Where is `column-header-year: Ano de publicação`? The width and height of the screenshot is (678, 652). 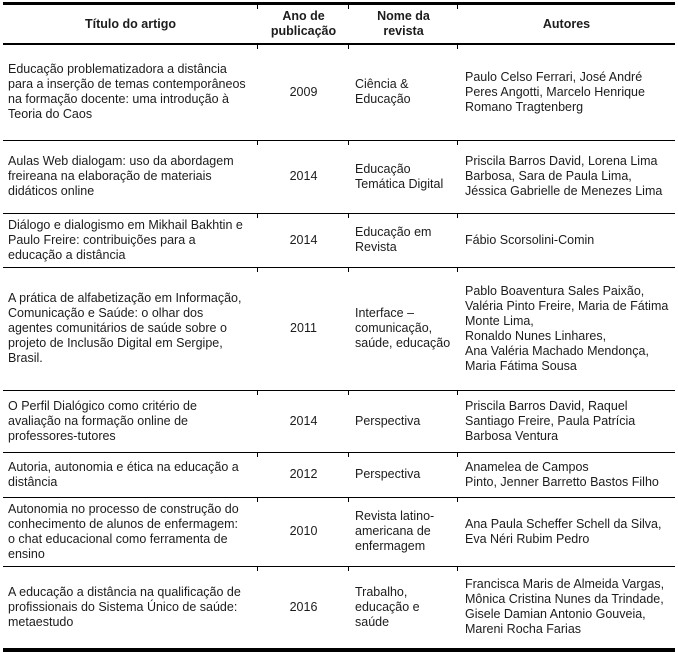 column-header-year: Ano de publicação is located at coordinates (303, 24).